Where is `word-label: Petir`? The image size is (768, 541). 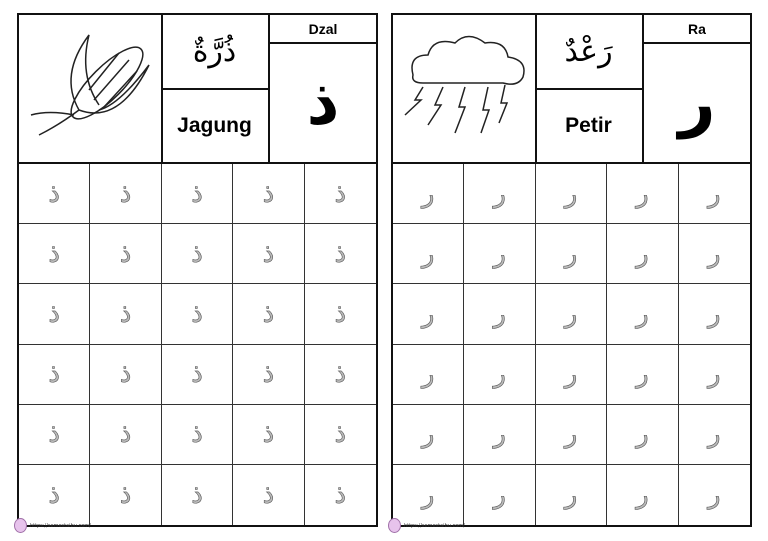
word-label: Petir is located at coordinates (589, 126).